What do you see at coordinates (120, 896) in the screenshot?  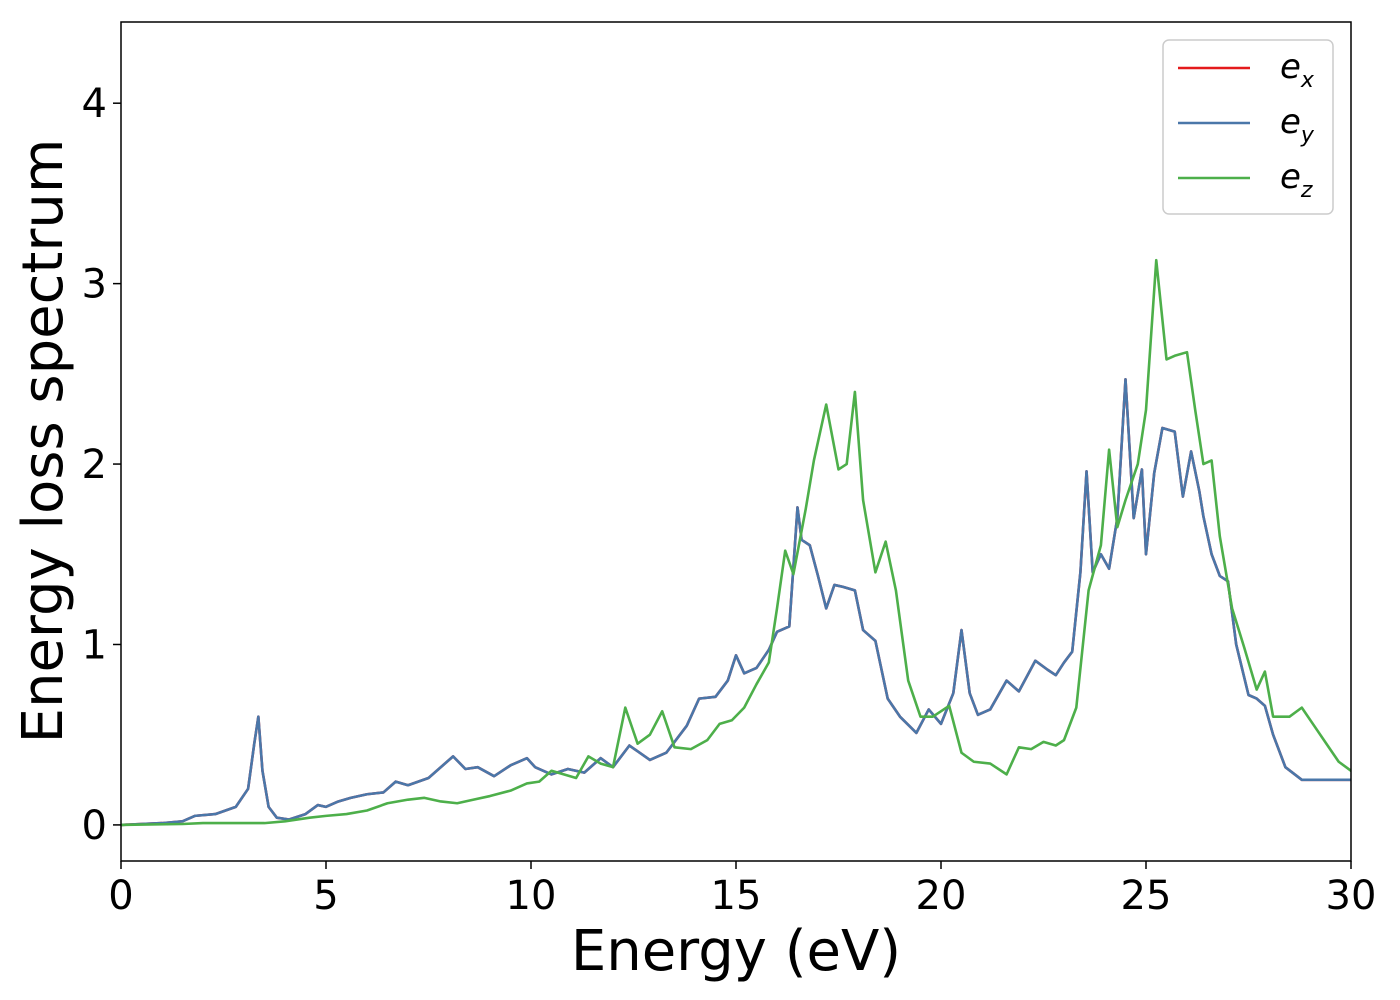 I see `x-tick-label: 0` at bounding box center [120, 896].